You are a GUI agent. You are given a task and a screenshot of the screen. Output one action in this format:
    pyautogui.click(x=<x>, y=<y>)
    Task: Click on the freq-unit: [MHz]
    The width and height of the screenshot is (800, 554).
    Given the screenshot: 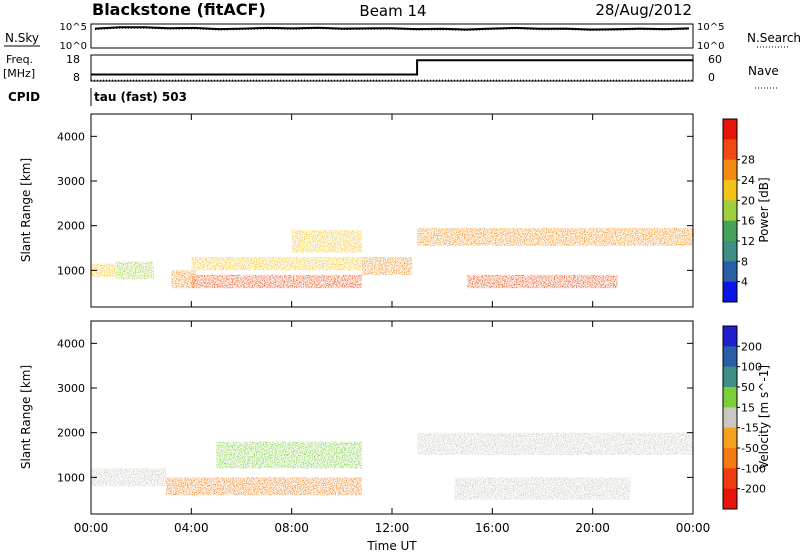 What is the action you would take?
    pyautogui.click(x=19, y=73)
    